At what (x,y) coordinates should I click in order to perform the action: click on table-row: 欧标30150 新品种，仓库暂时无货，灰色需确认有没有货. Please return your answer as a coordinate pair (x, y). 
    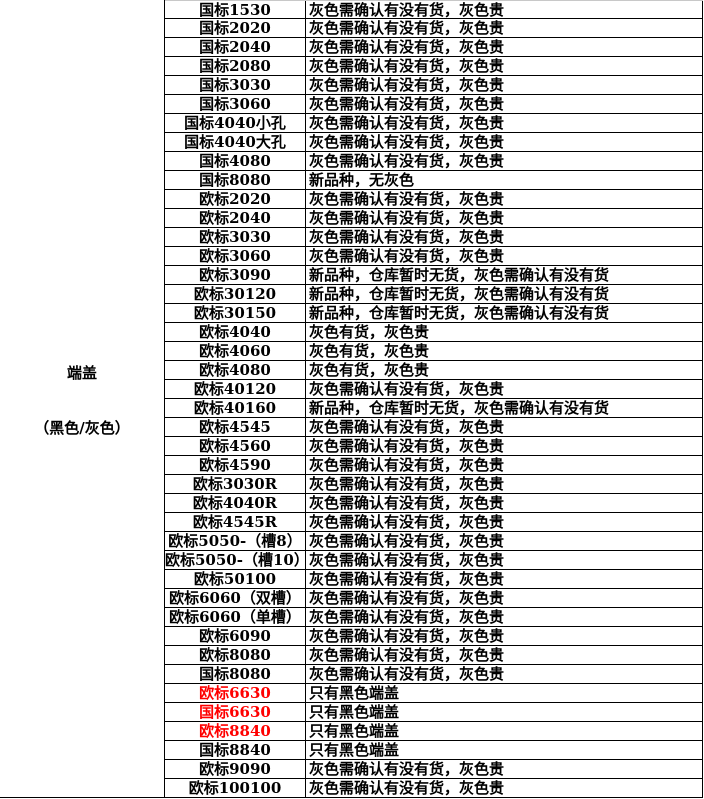
    Looking at the image, I should click on (434, 313).